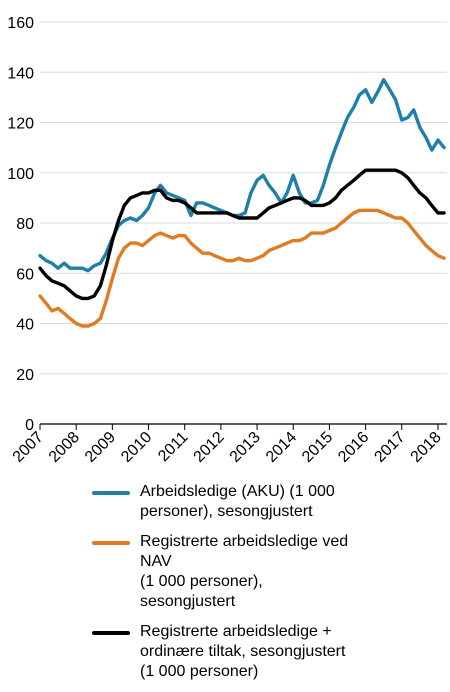 This screenshot has width=450, height=692. What do you see at coordinates (20, 73) in the screenshot?
I see `y-tick-label: 140` at bounding box center [20, 73].